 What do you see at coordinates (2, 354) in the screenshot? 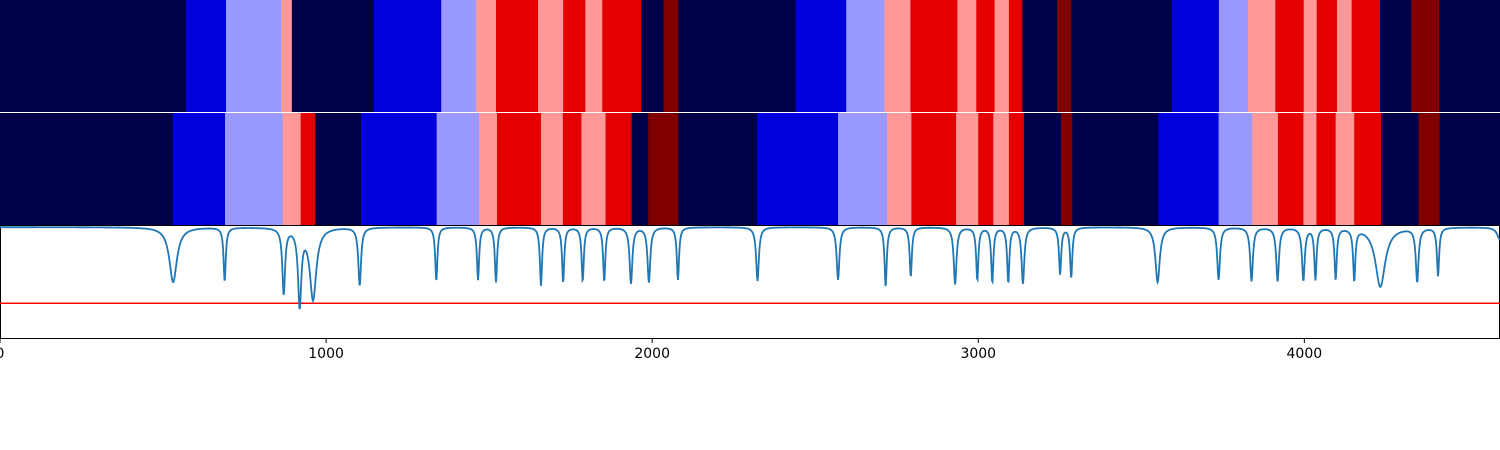
I see `x-tick-label: 0` at bounding box center [2, 354].